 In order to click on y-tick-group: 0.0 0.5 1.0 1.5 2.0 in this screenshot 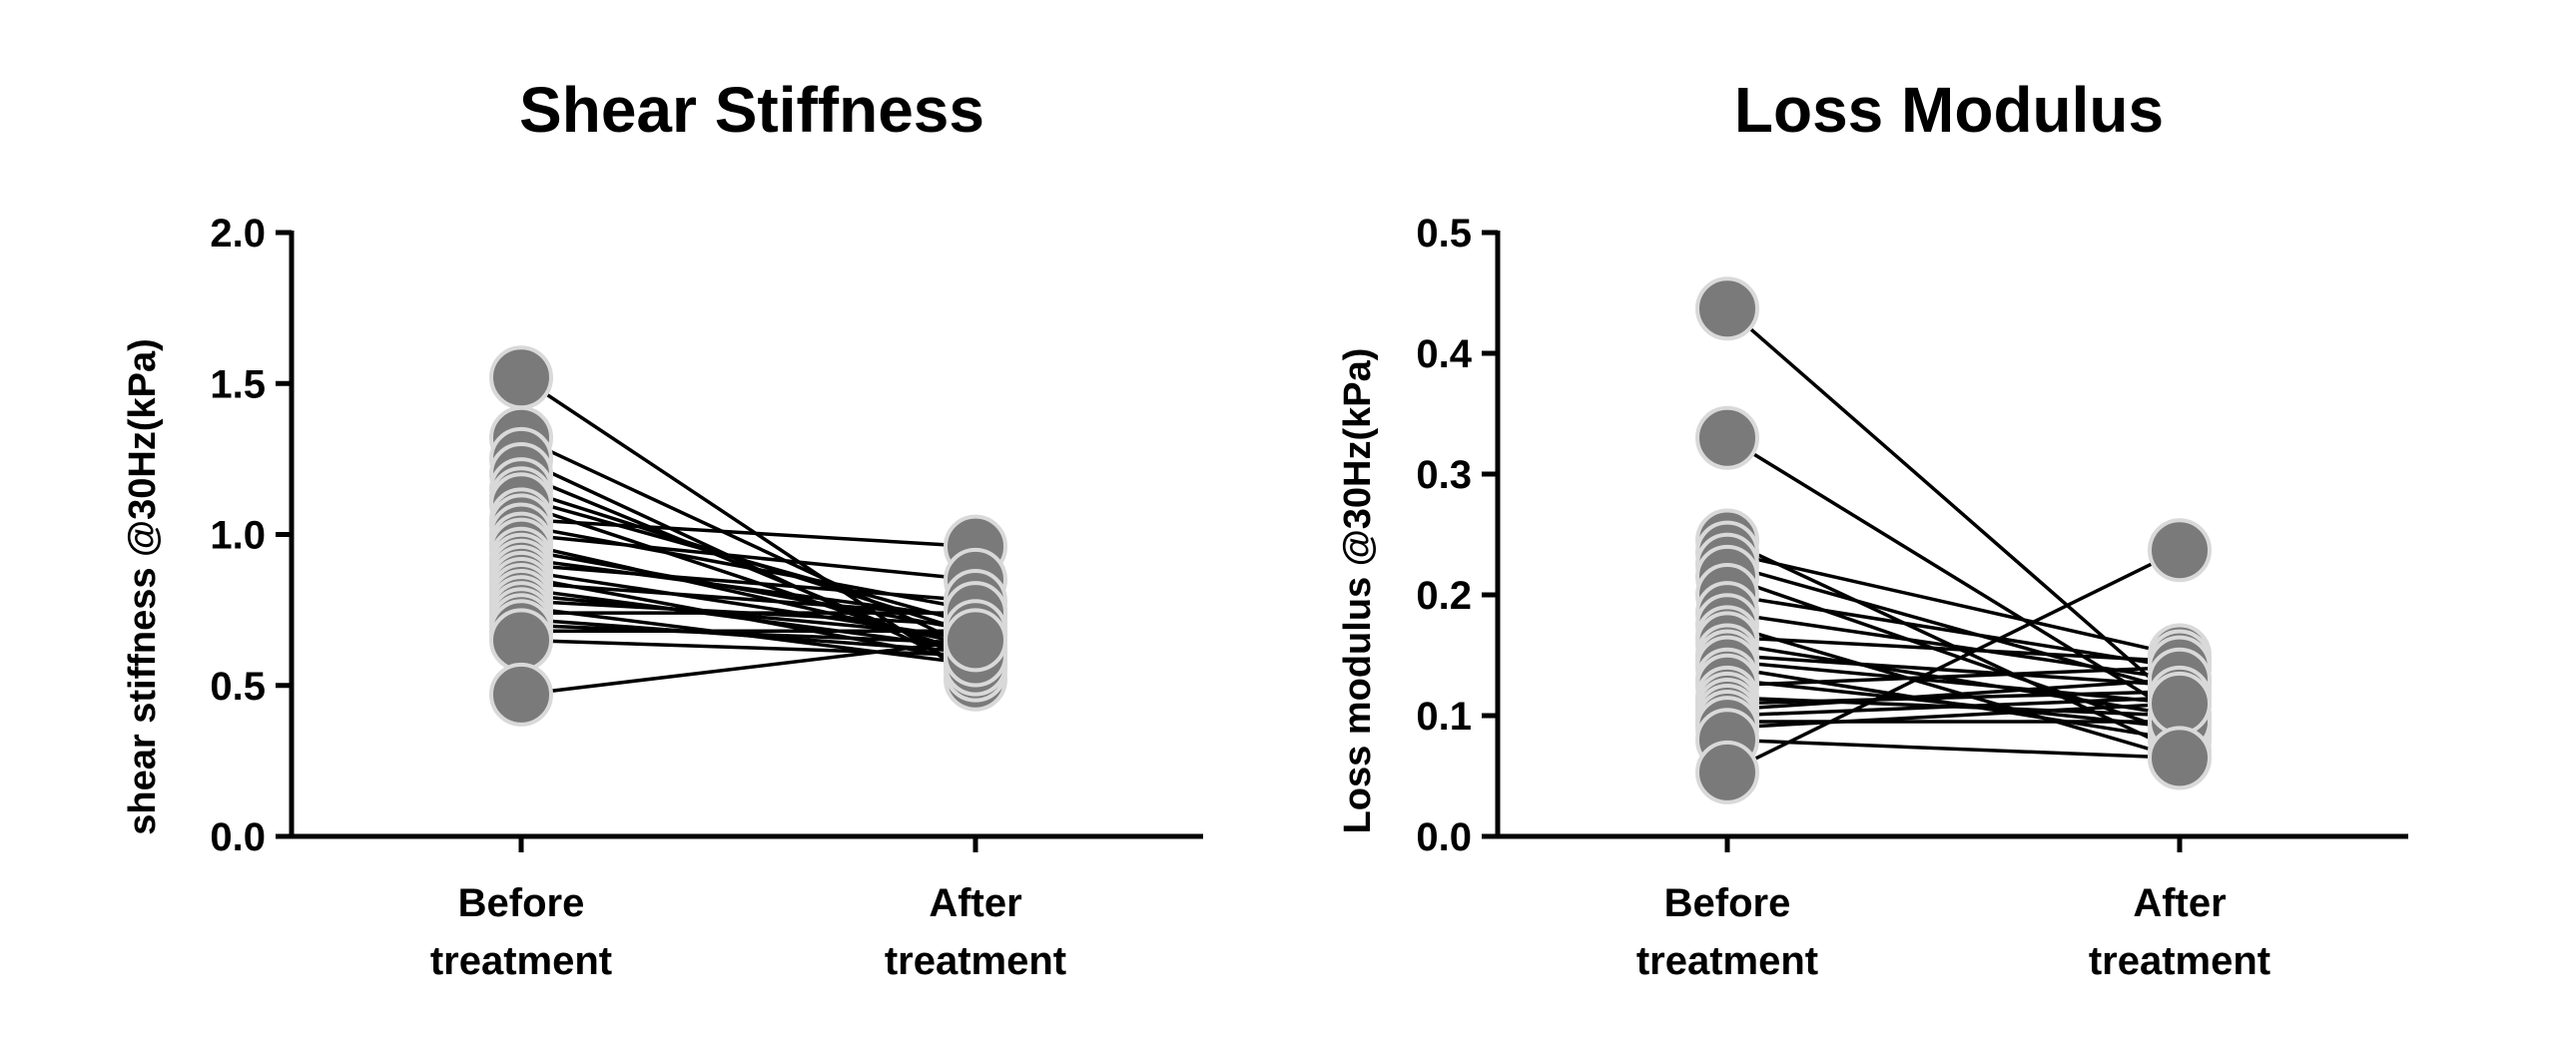, I will do `click(251, 535)`.